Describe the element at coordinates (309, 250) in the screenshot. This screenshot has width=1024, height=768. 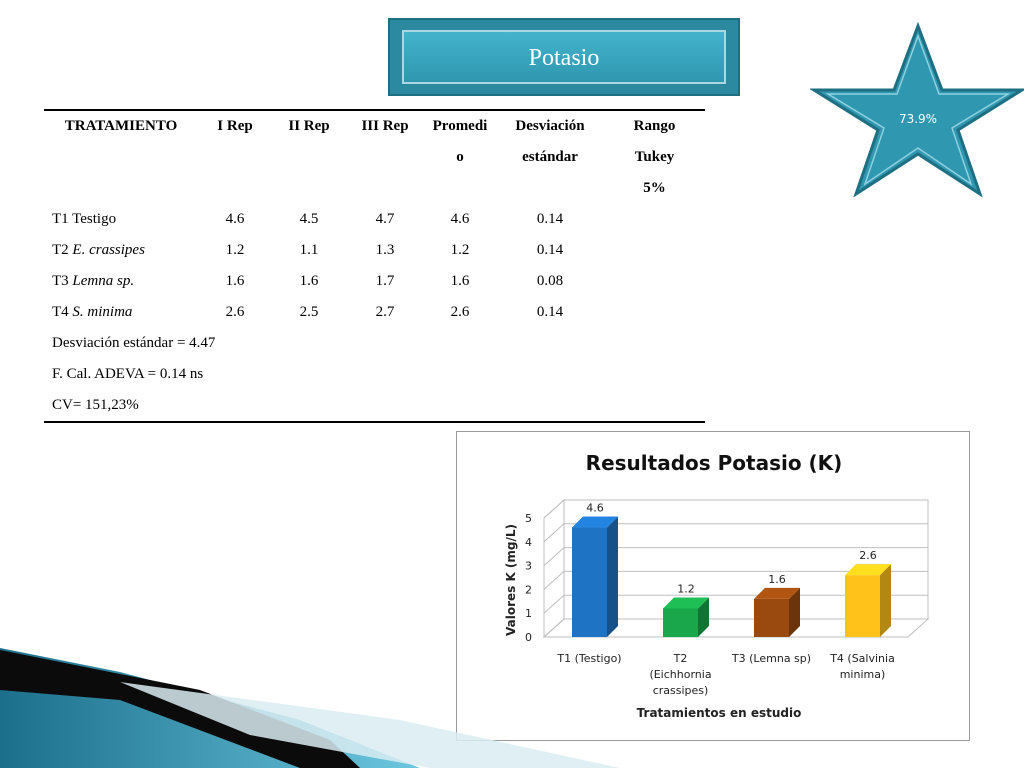
I see `cell-rep2: 1.1` at that location.